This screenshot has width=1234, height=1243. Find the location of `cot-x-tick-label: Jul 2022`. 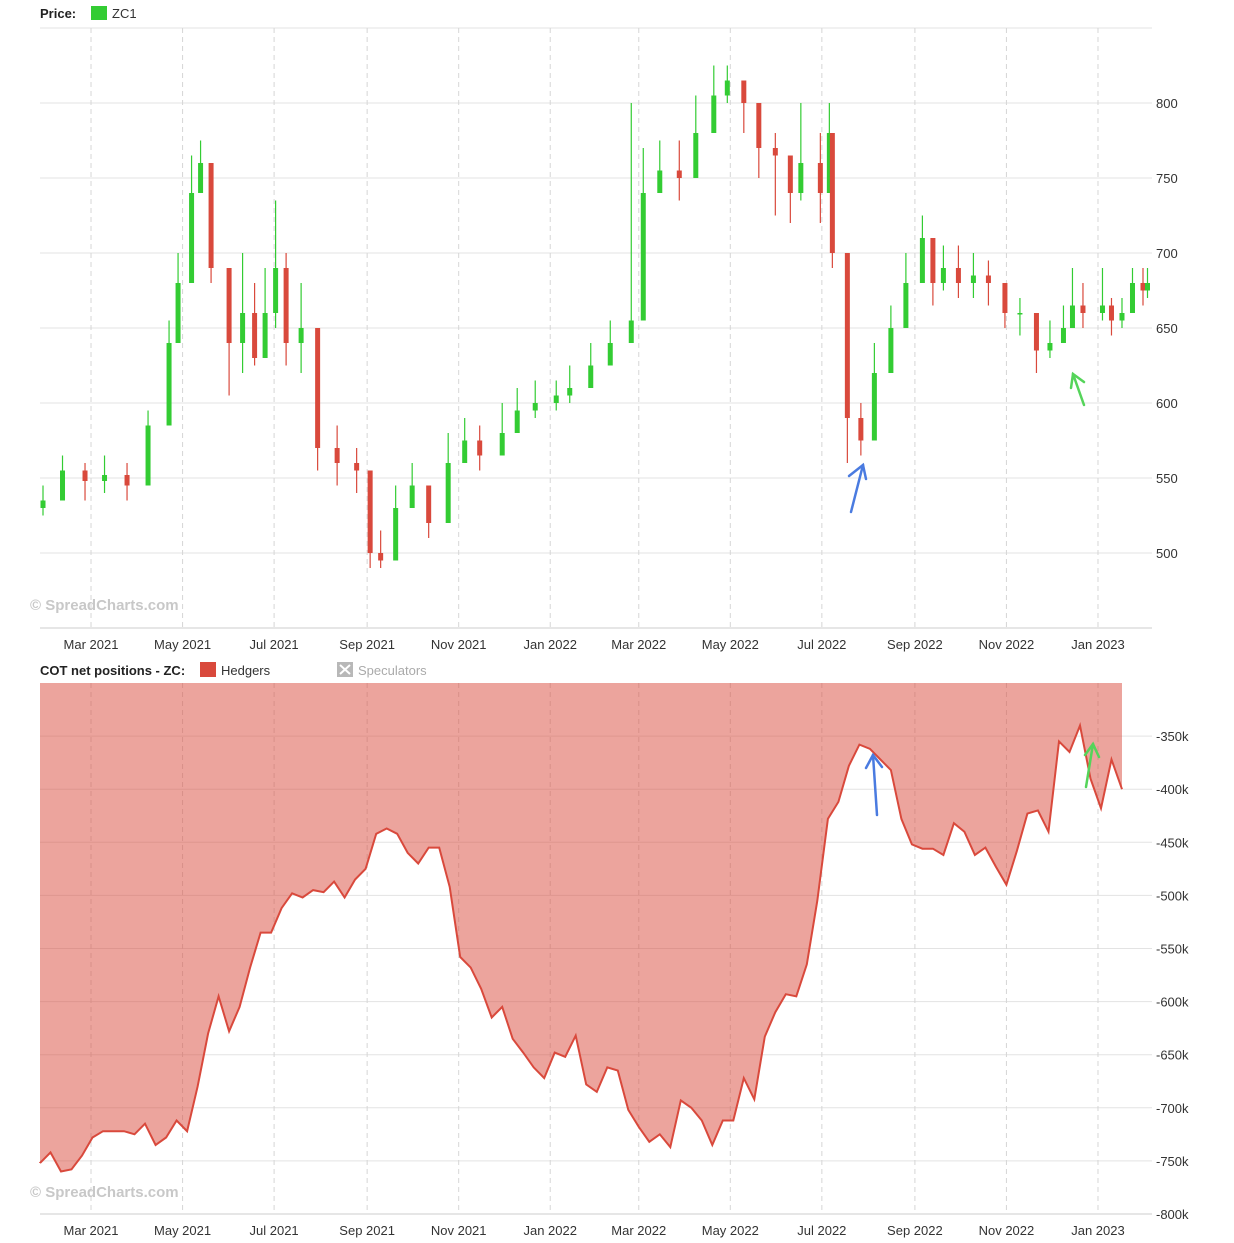

cot-x-tick-label: Jul 2022 is located at coordinates (821, 1230).